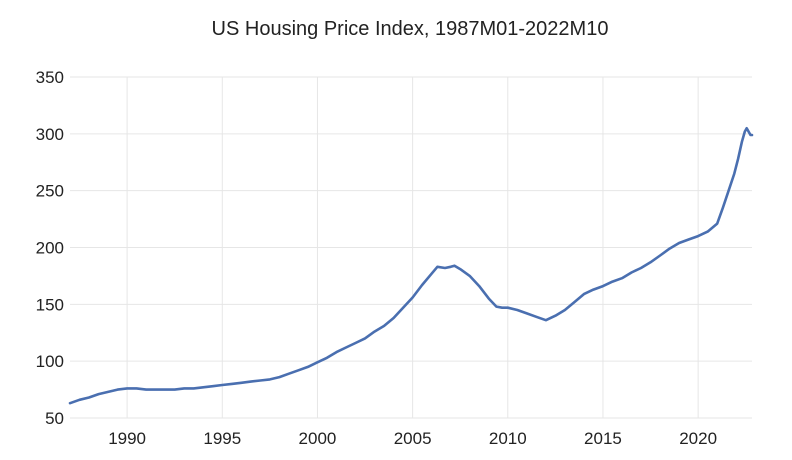 This screenshot has height=460, width=792. What do you see at coordinates (508, 438) in the screenshot?
I see `x-tick-label: 2010` at bounding box center [508, 438].